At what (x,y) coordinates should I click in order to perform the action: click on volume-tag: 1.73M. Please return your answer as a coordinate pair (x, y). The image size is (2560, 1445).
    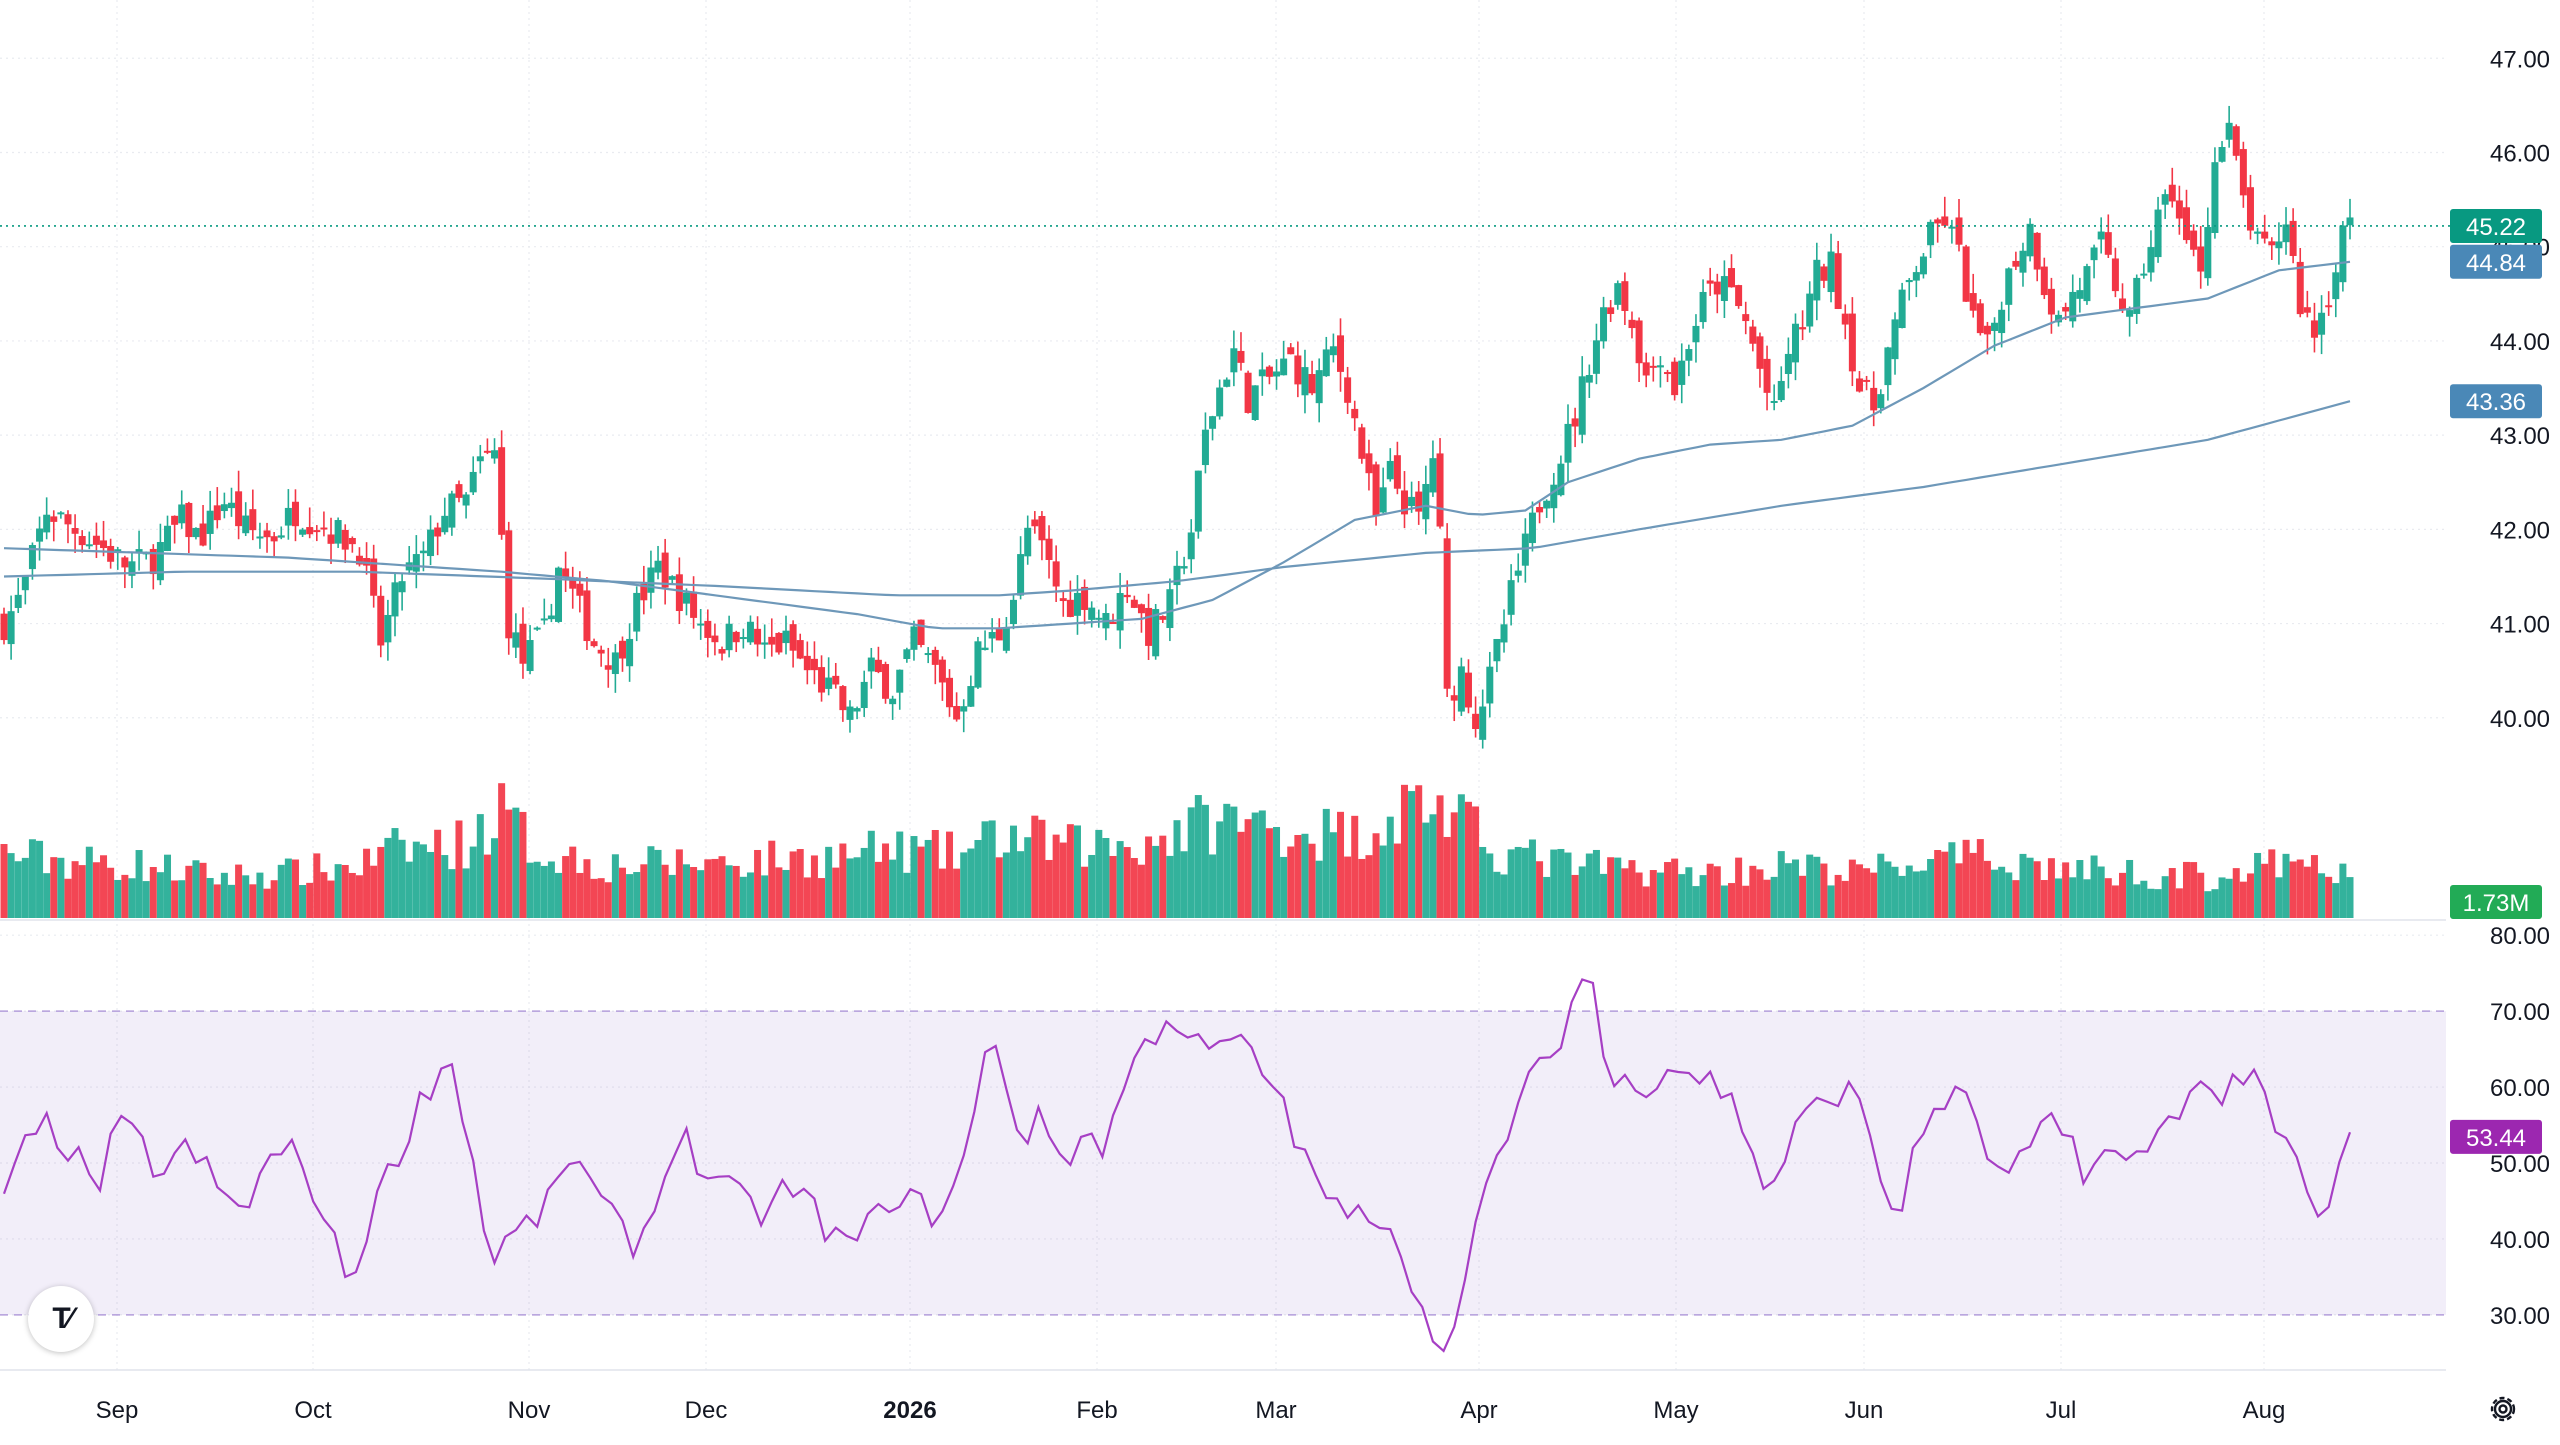
    Looking at the image, I should click on (2496, 903).